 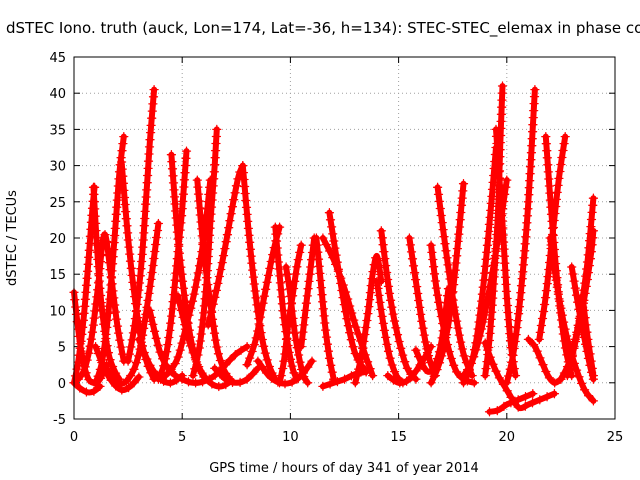 What do you see at coordinates (344, 468) in the screenshot?
I see `x-axis-label: GPS time / hours of day 341 of year 2014` at bounding box center [344, 468].